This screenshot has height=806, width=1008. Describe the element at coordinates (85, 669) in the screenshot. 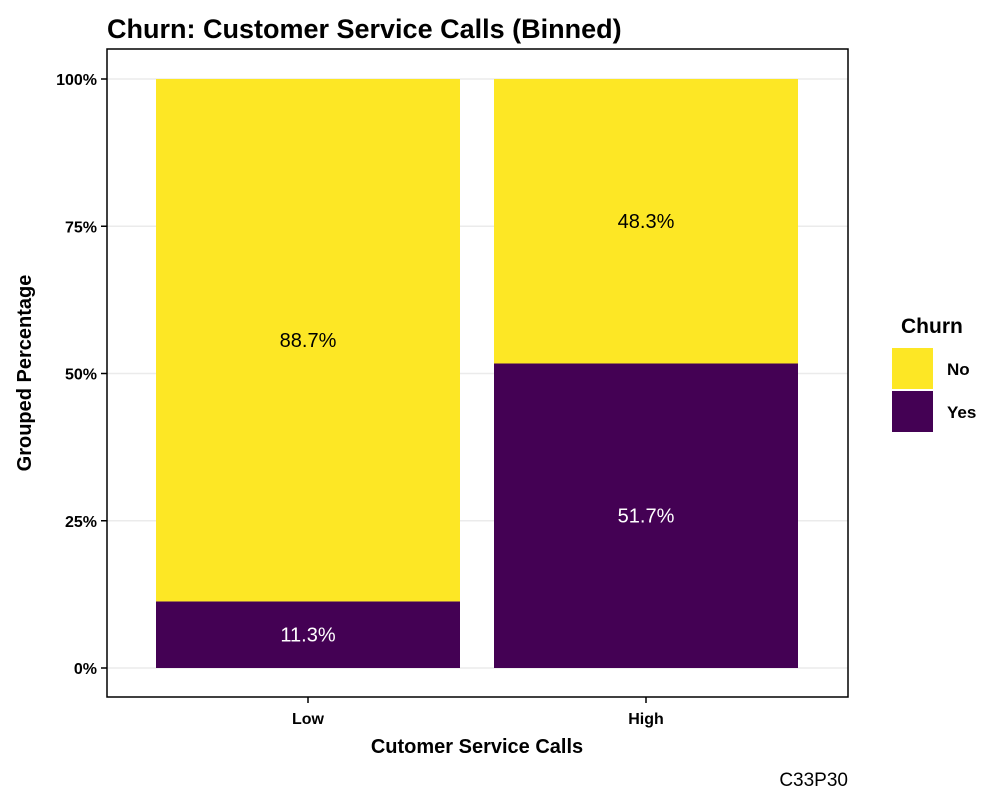

I see `y-tick-label: 0%` at that location.